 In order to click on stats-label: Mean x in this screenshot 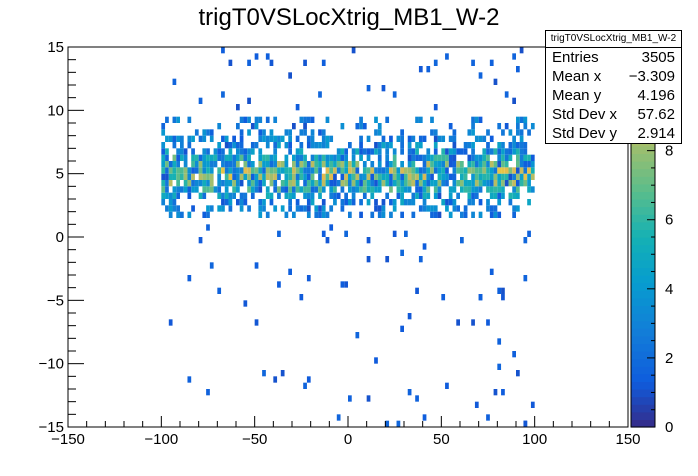, I will do `click(577, 76)`.